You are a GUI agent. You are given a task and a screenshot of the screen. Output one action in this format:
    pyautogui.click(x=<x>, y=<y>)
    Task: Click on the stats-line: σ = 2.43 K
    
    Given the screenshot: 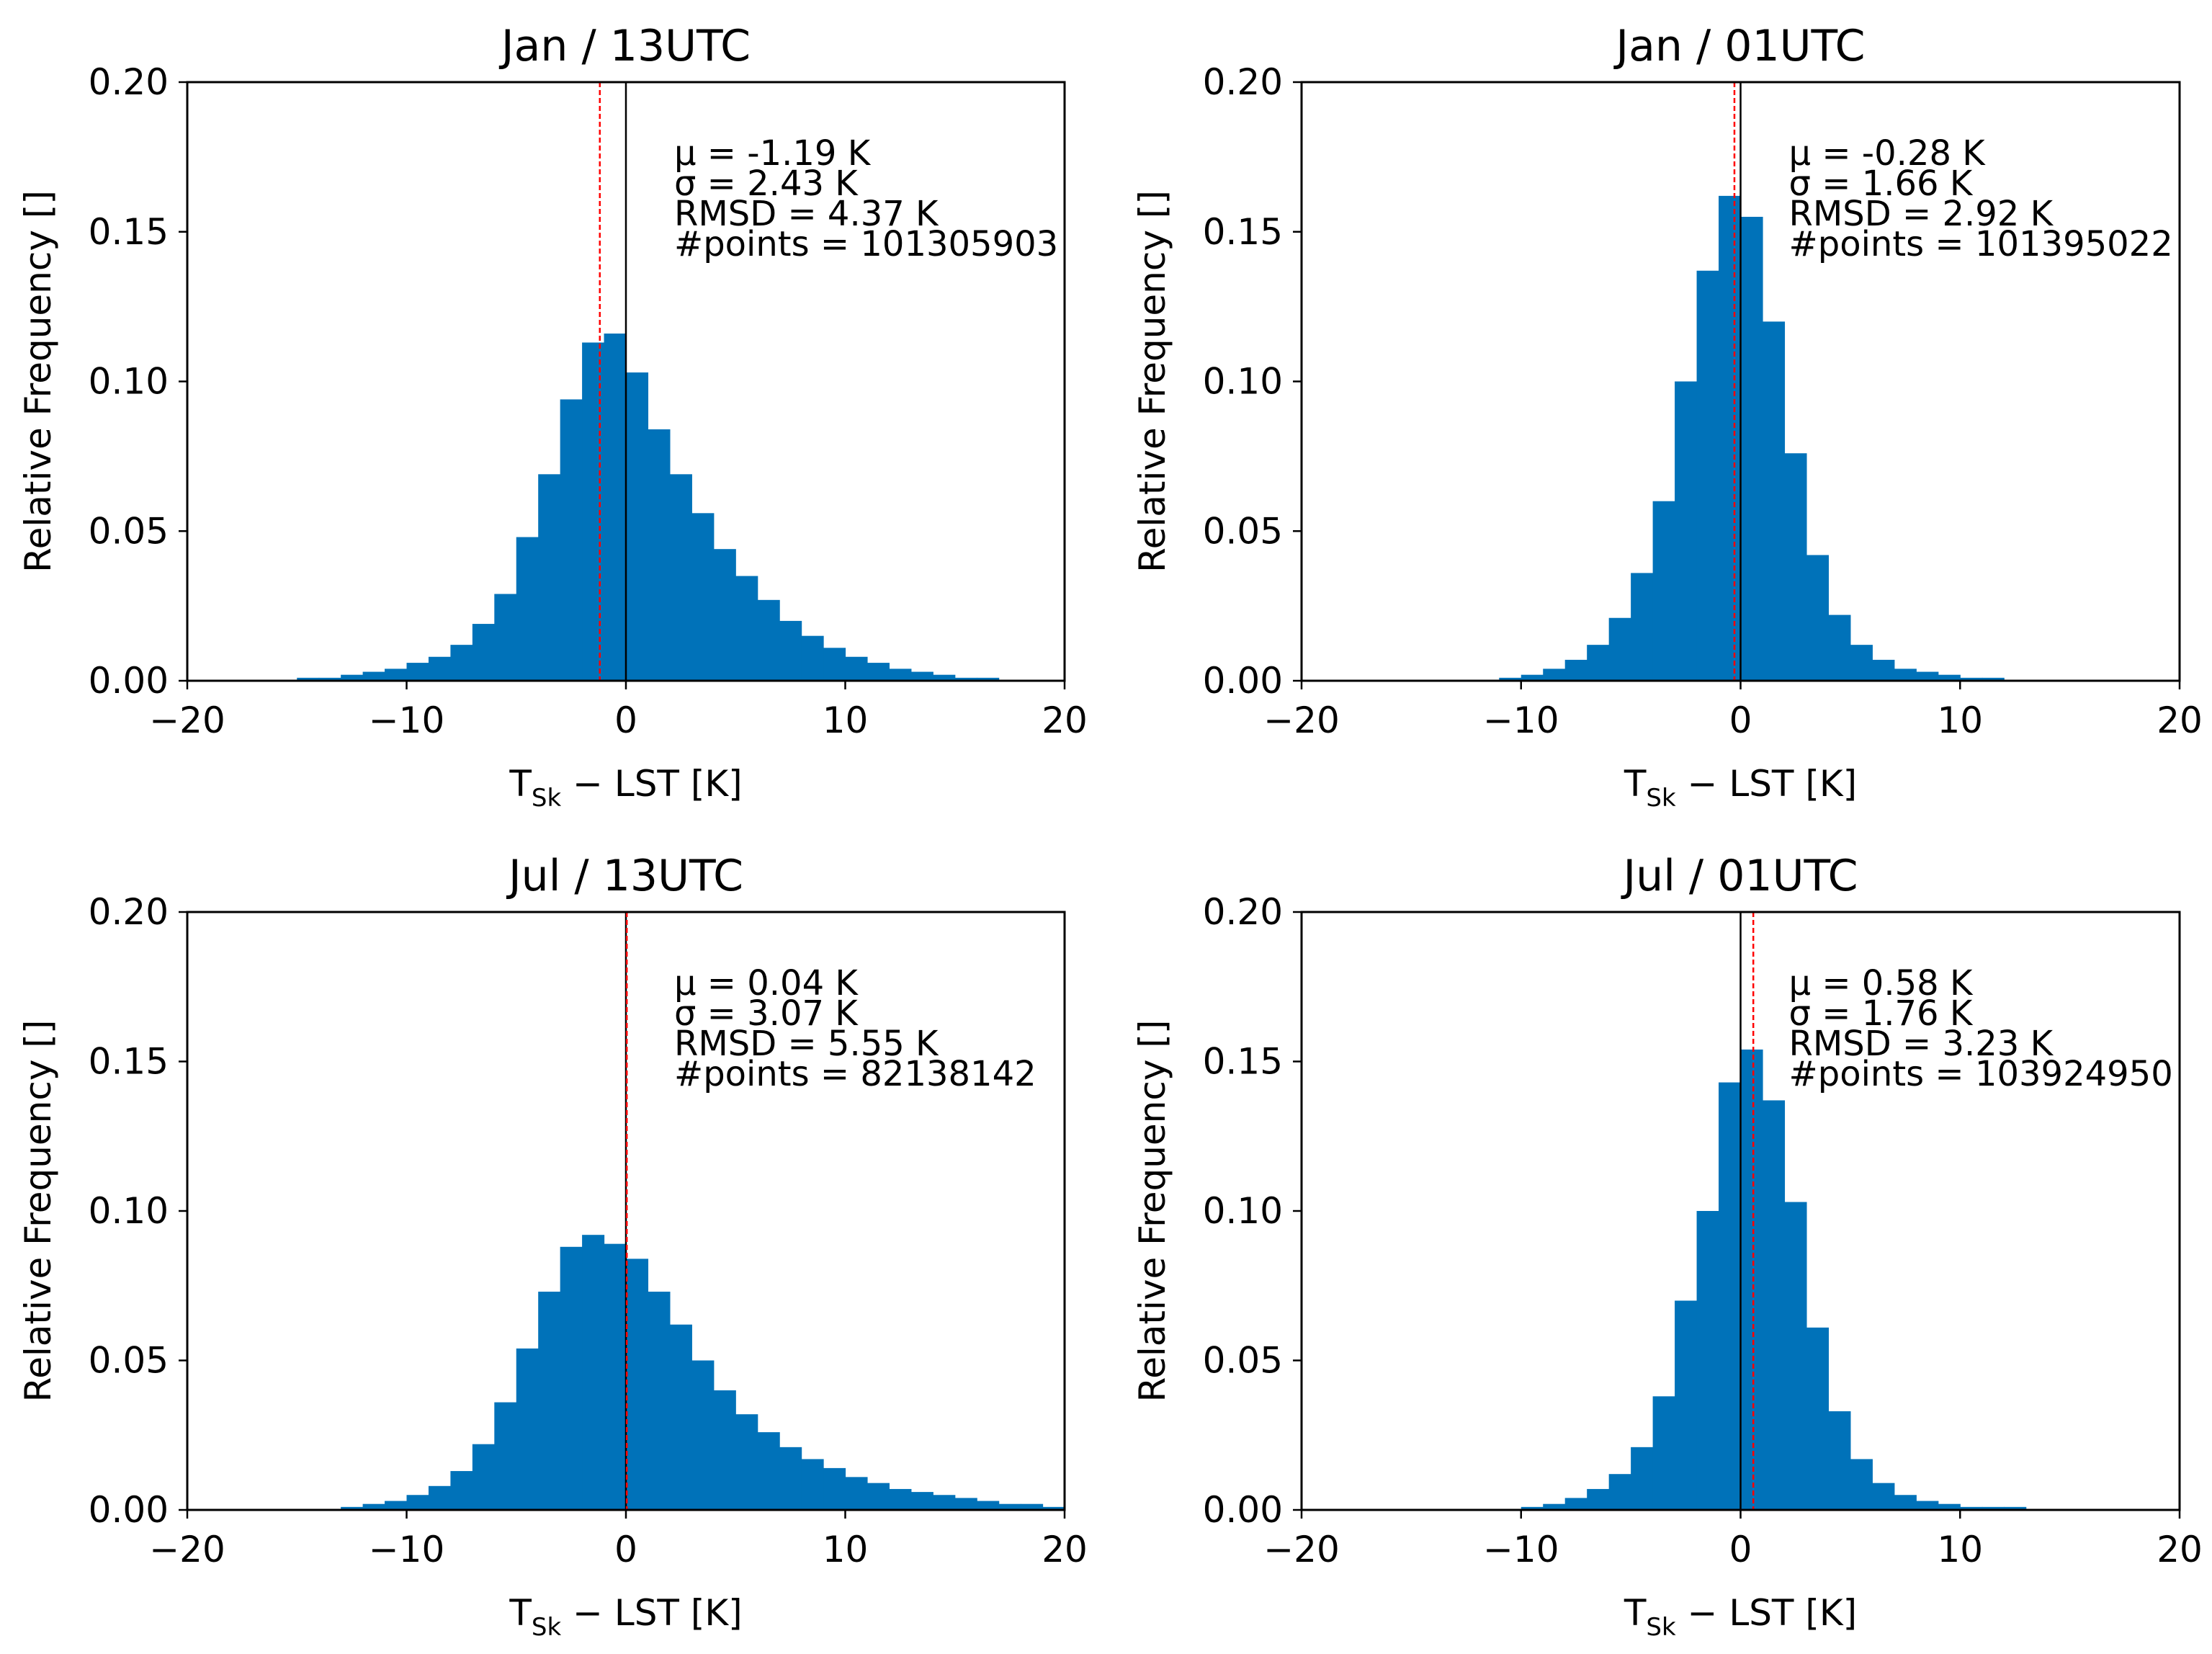 What is the action you would take?
    pyautogui.click(x=766, y=184)
    